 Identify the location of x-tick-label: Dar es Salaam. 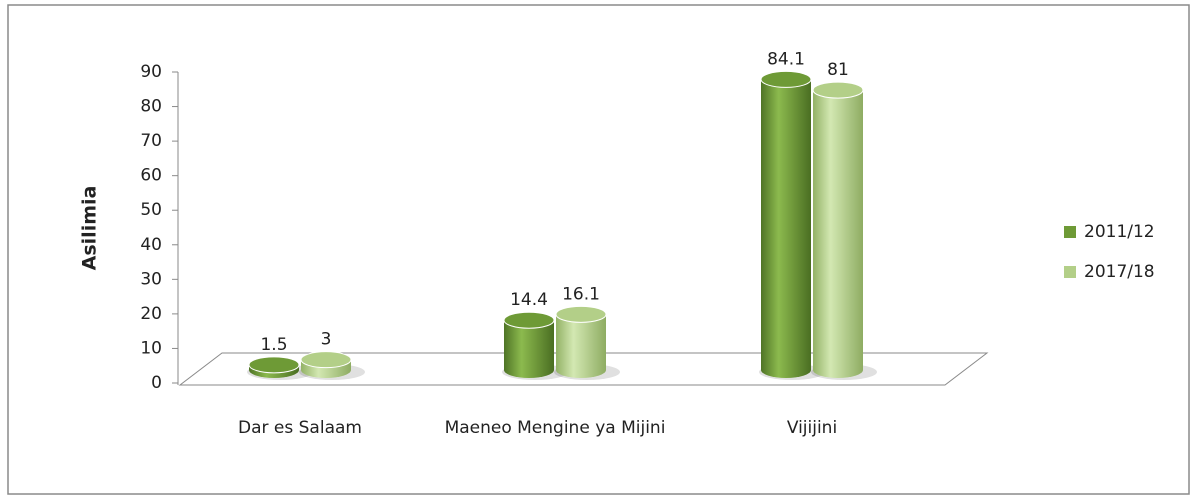
(300, 428).